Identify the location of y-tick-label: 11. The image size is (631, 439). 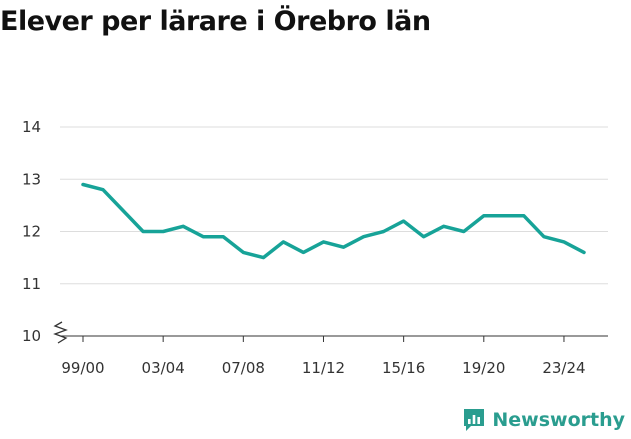
(31, 284).